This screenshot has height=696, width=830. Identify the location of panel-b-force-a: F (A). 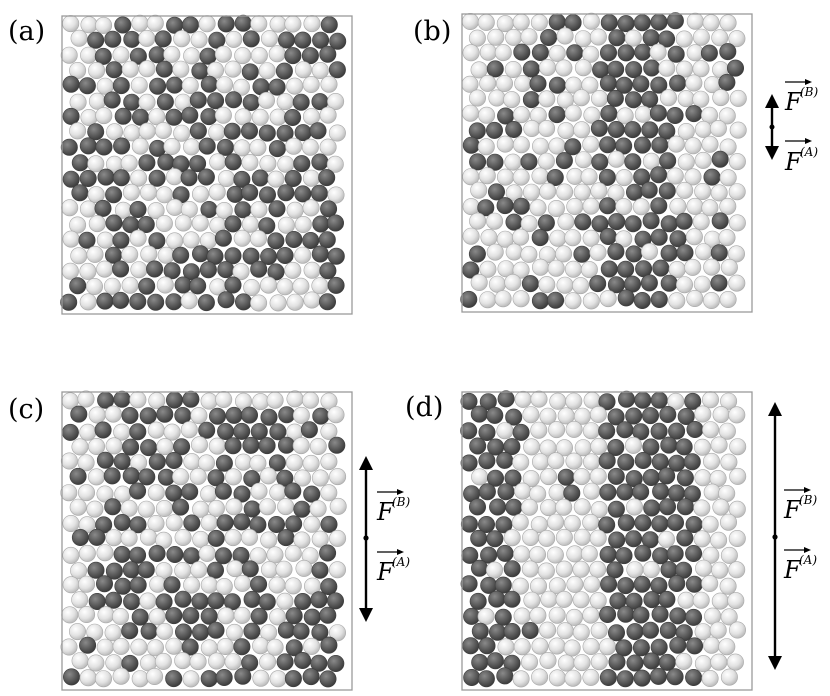
(801, 157).